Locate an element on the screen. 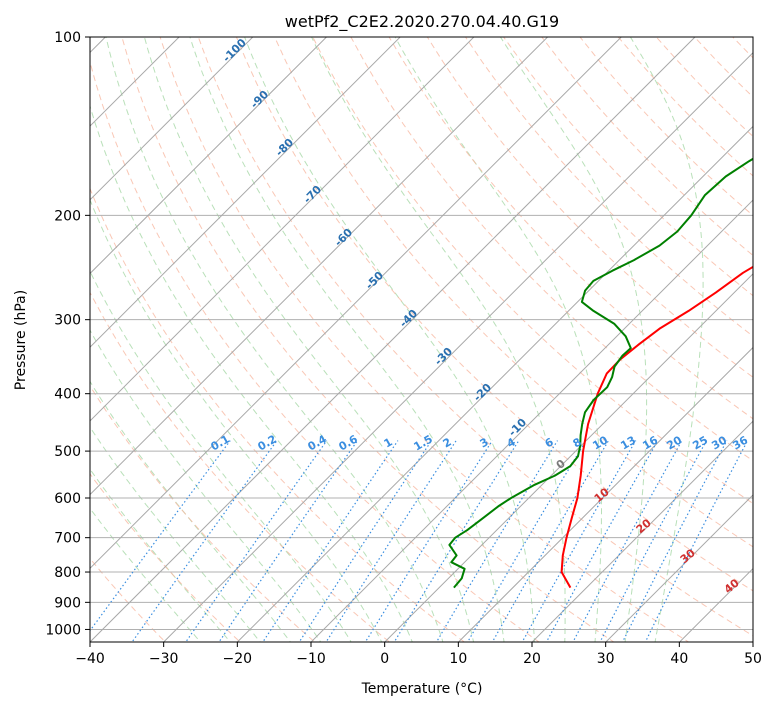 The image size is (775, 708). x-tick-label: 10 is located at coordinates (458, 659).